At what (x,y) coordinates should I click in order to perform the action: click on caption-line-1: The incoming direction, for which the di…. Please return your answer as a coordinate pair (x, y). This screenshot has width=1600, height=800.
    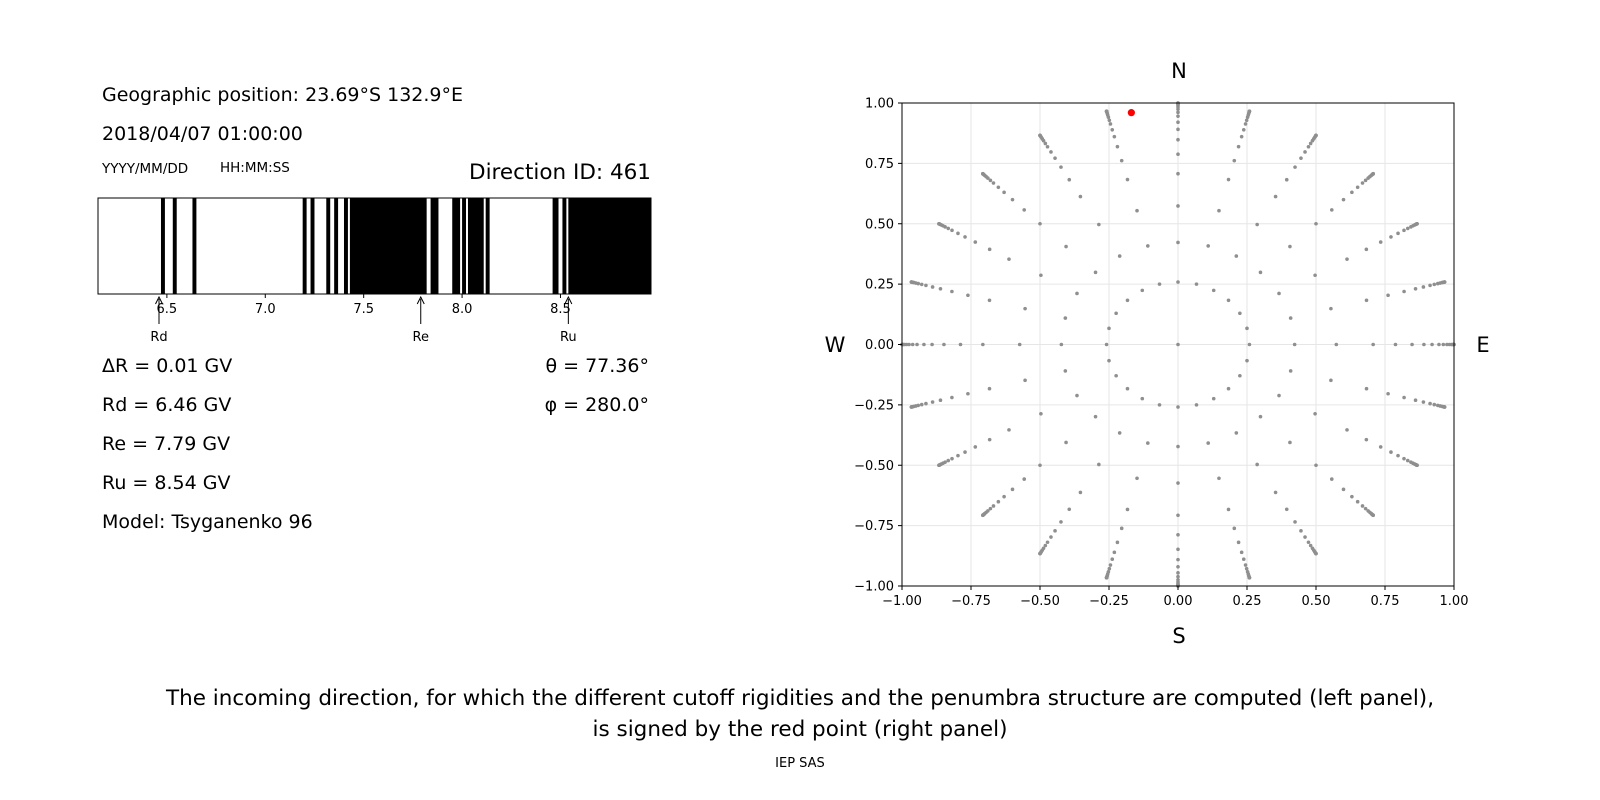
    Looking at the image, I should click on (800, 698).